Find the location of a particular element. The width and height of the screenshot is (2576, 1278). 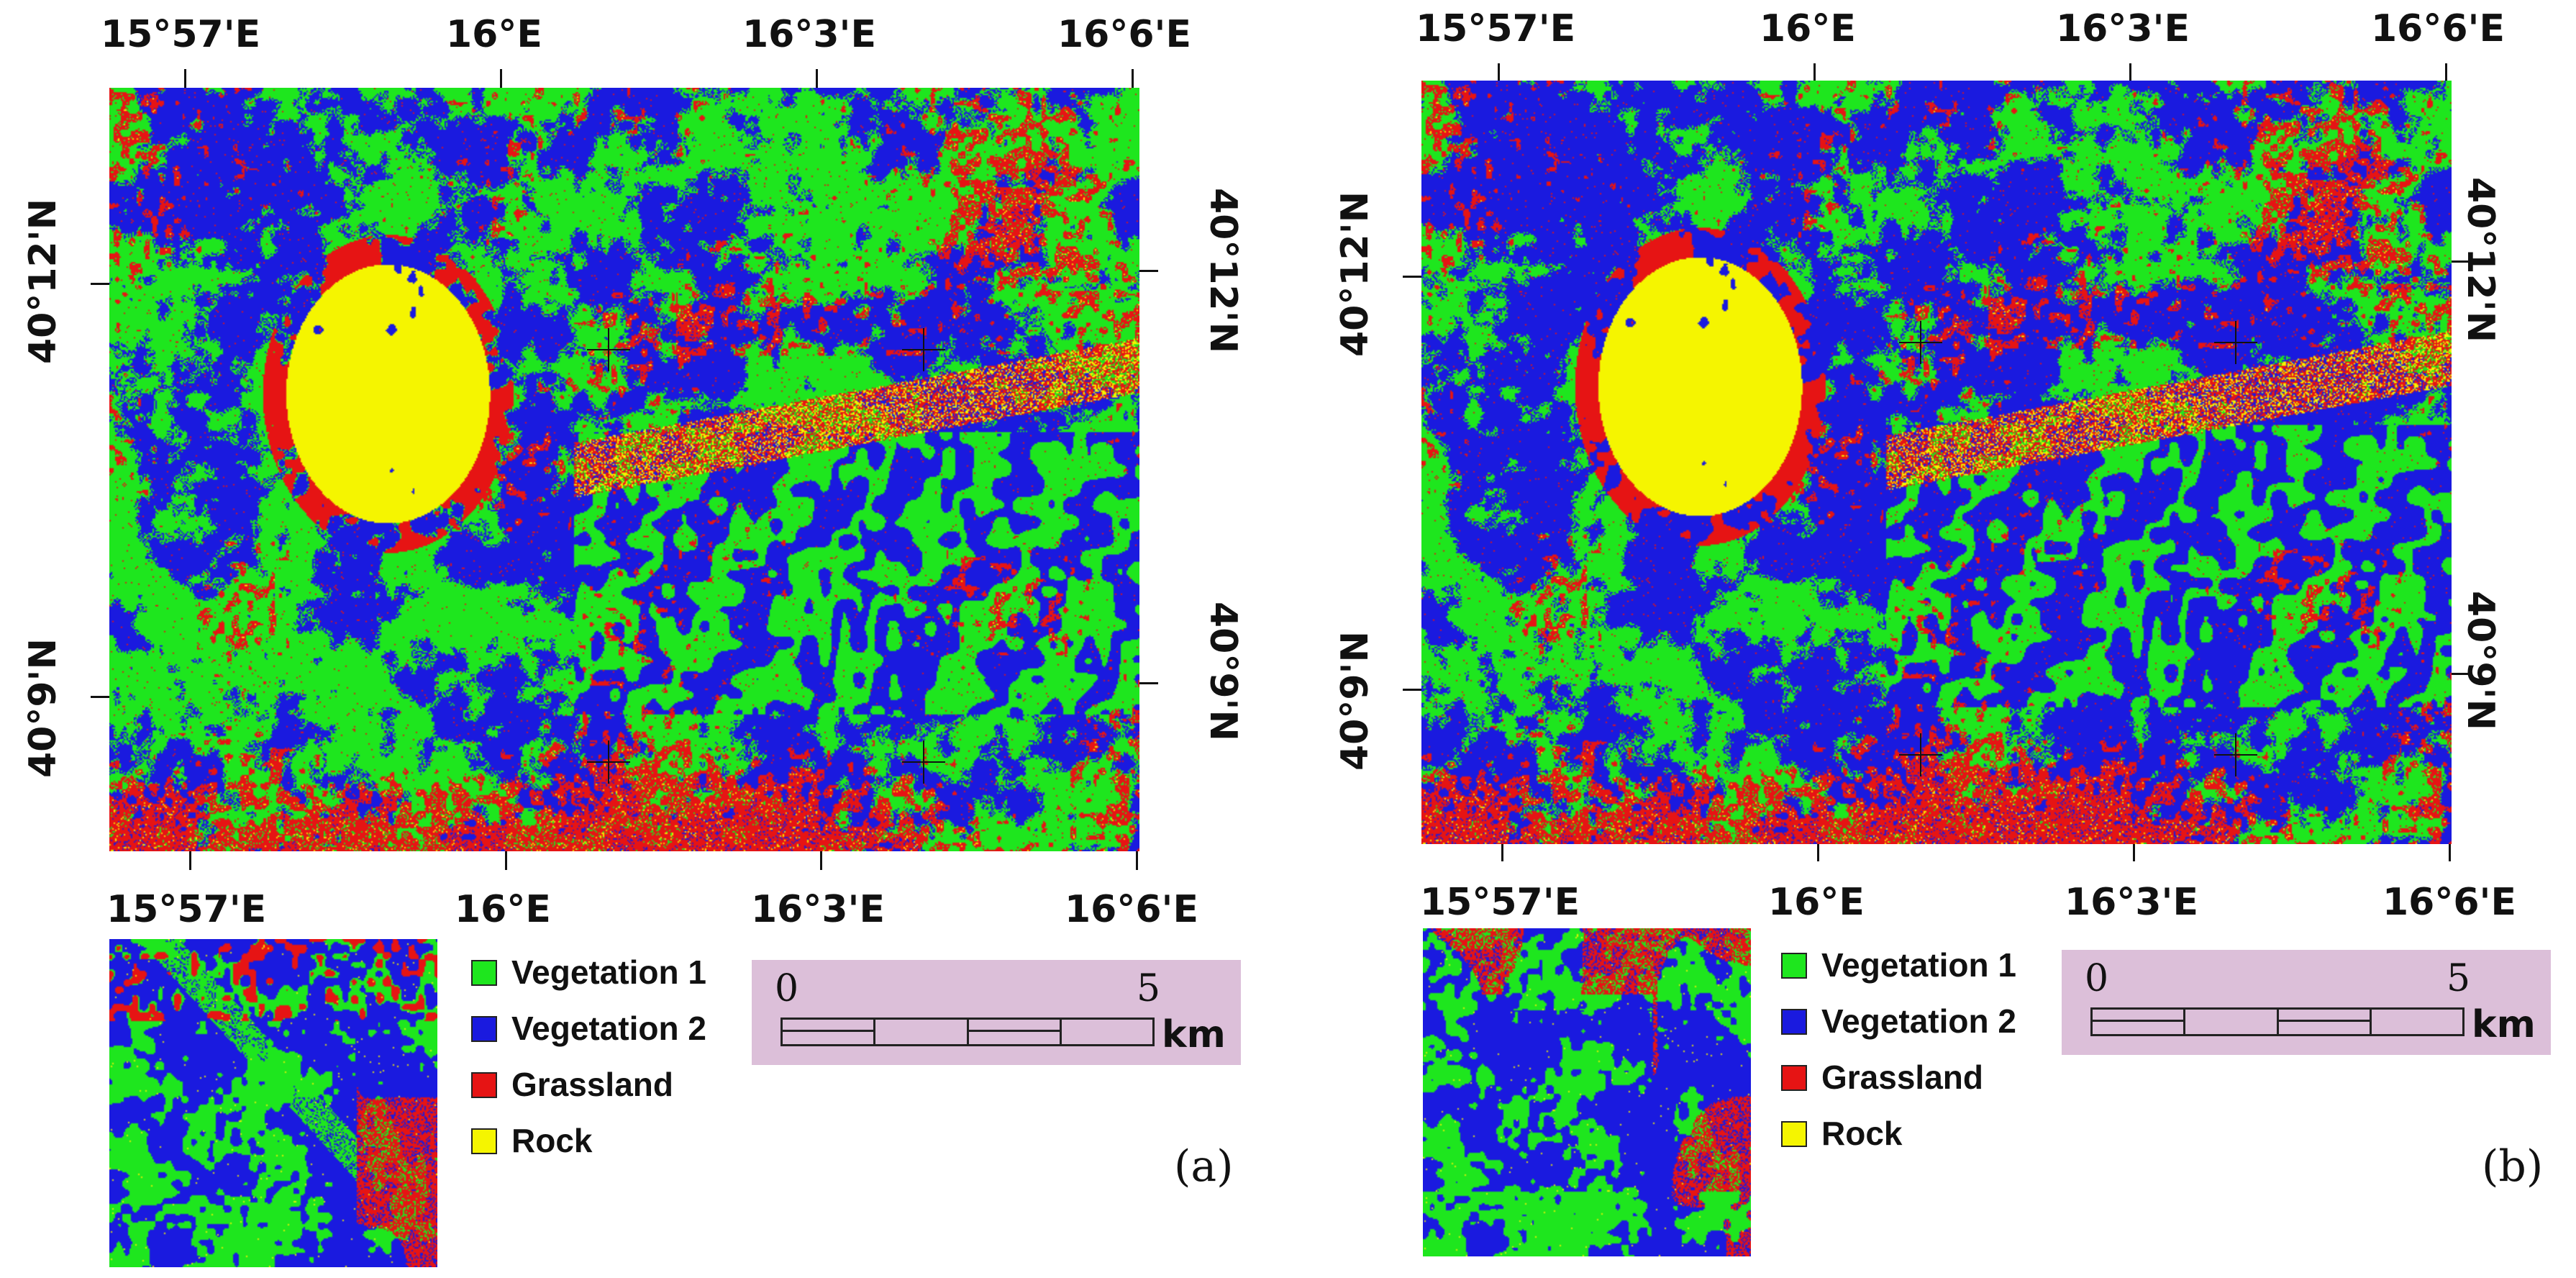

panel-tag: (b) is located at coordinates (2513, 1167).